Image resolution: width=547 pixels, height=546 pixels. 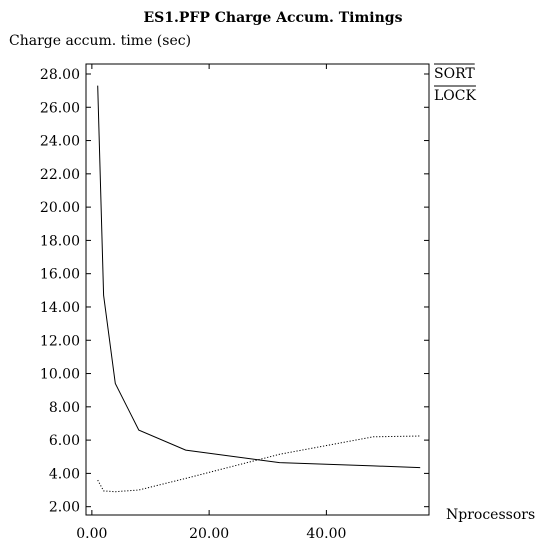 I want to click on y-tick-label: 12.00, so click(x=60, y=341).